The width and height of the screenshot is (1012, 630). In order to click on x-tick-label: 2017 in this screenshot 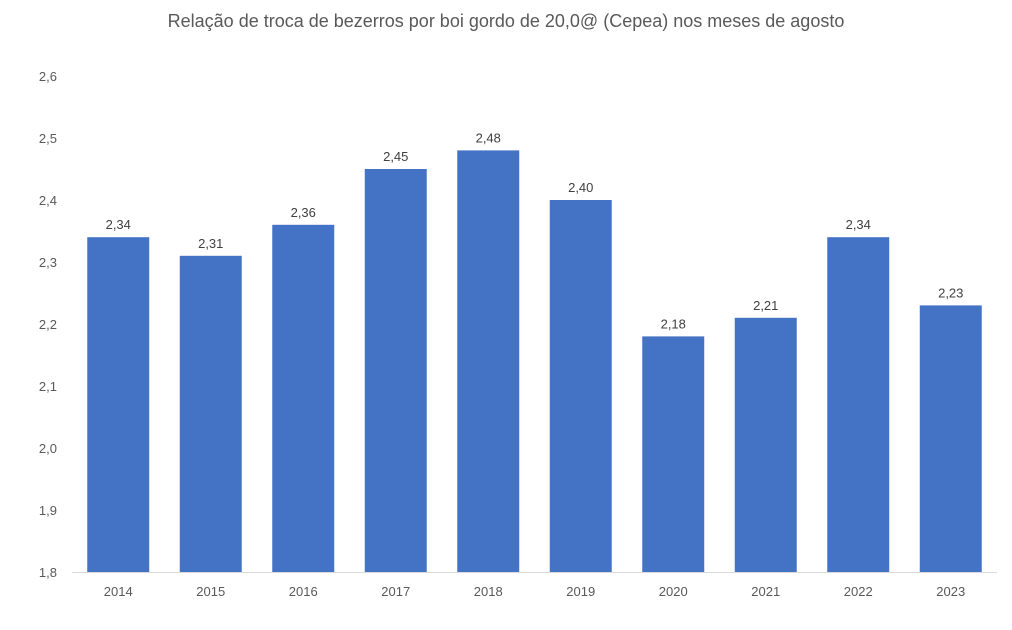, I will do `click(395, 591)`.